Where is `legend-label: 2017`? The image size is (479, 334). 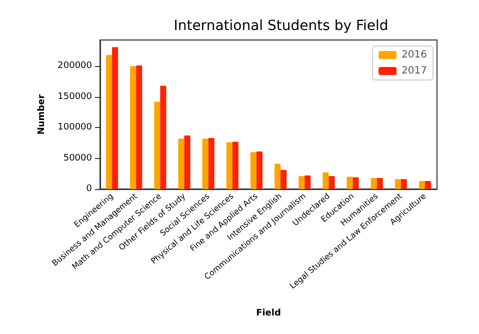 legend-label: 2017 is located at coordinates (415, 71).